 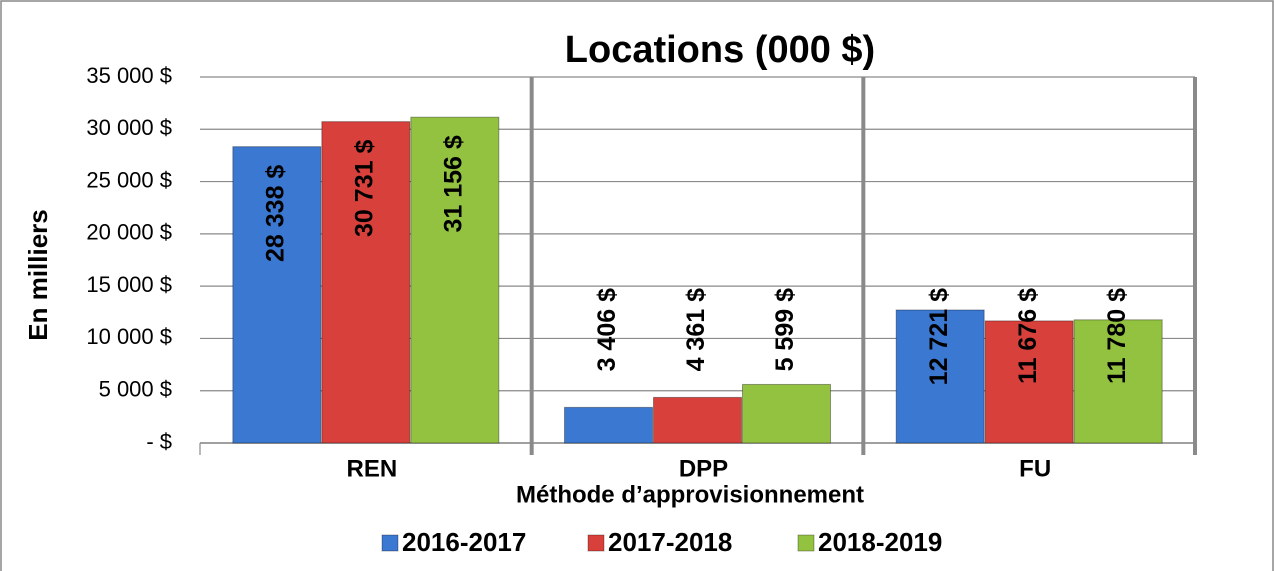 What do you see at coordinates (703, 468) in the screenshot?
I see `x-tick-label: DPP` at bounding box center [703, 468].